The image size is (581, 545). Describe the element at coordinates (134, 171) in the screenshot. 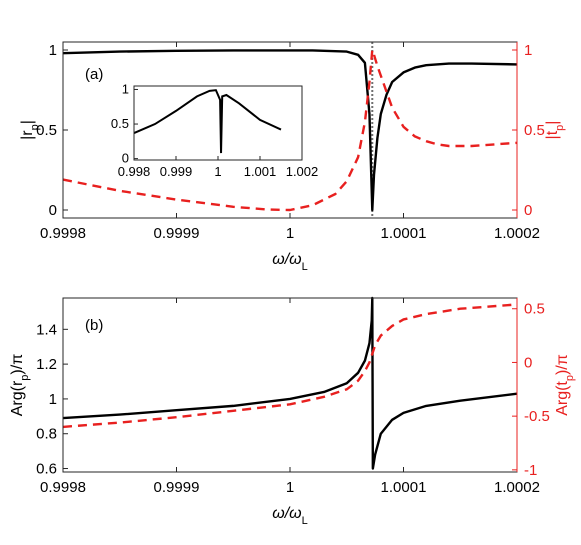

I see `inset-x-tick-label: 0.998` at that location.